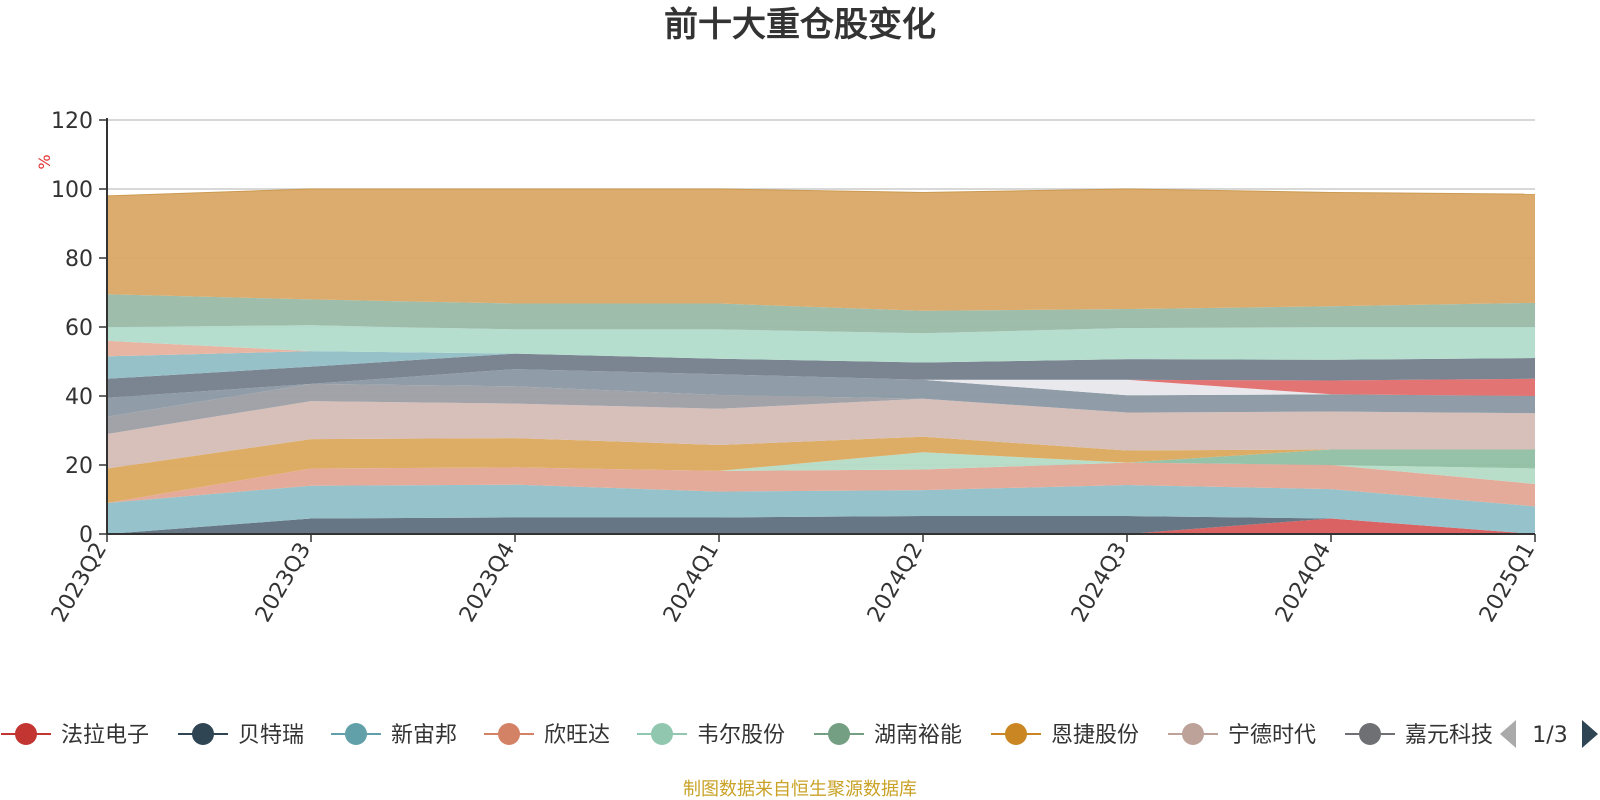  Describe the element at coordinates (1449, 735) in the screenshot. I see `legend-label: 嘉元科技` at that location.